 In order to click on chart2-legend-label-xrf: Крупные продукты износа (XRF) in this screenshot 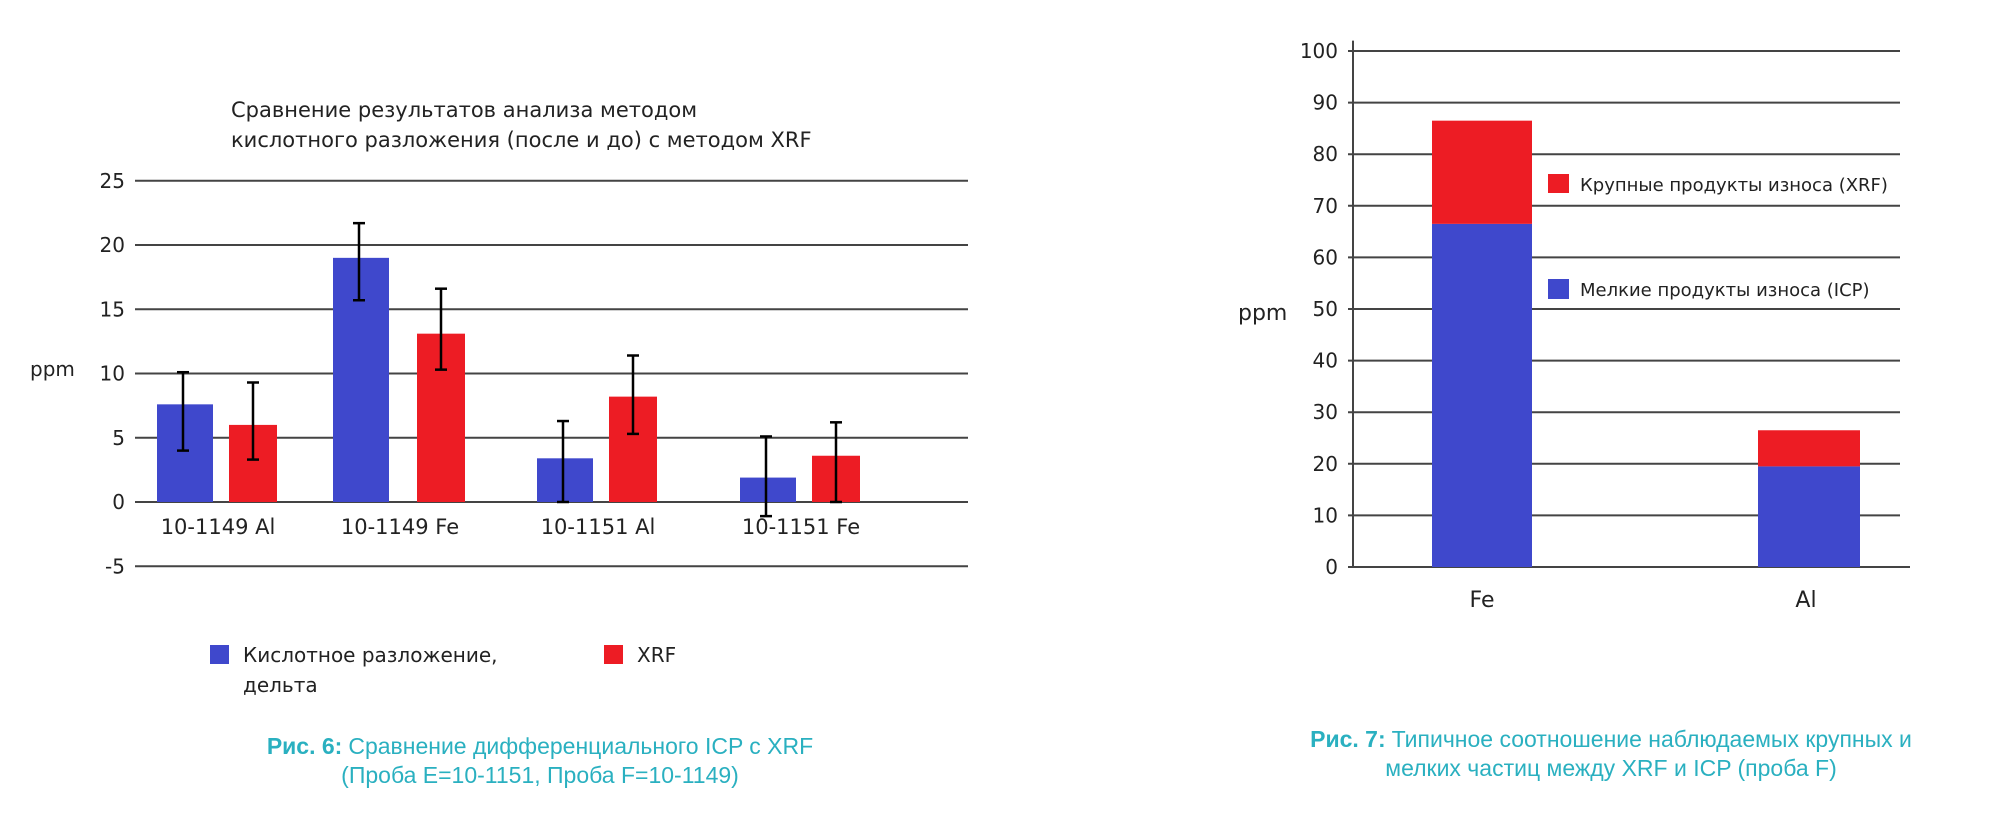, I will do `click(1734, 185)`.